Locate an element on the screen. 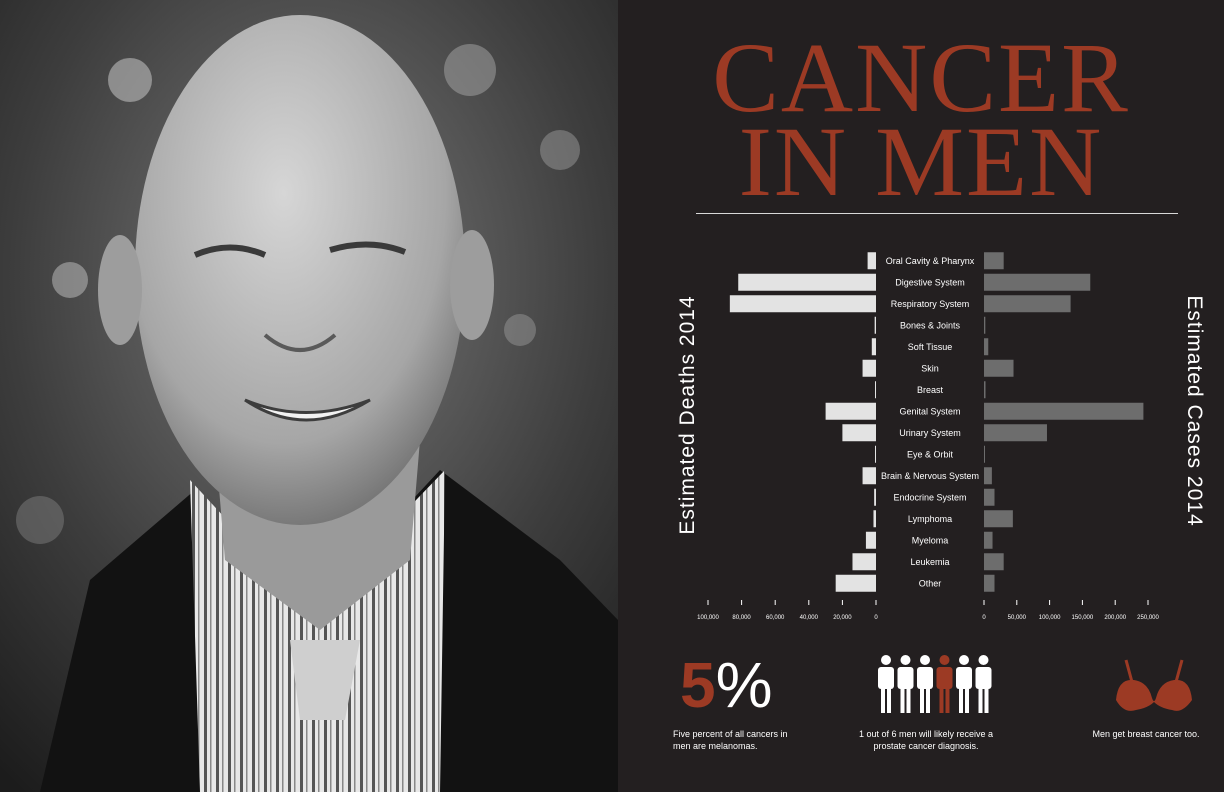  right-tick-label: 0 is located at coordinates (984, 618).